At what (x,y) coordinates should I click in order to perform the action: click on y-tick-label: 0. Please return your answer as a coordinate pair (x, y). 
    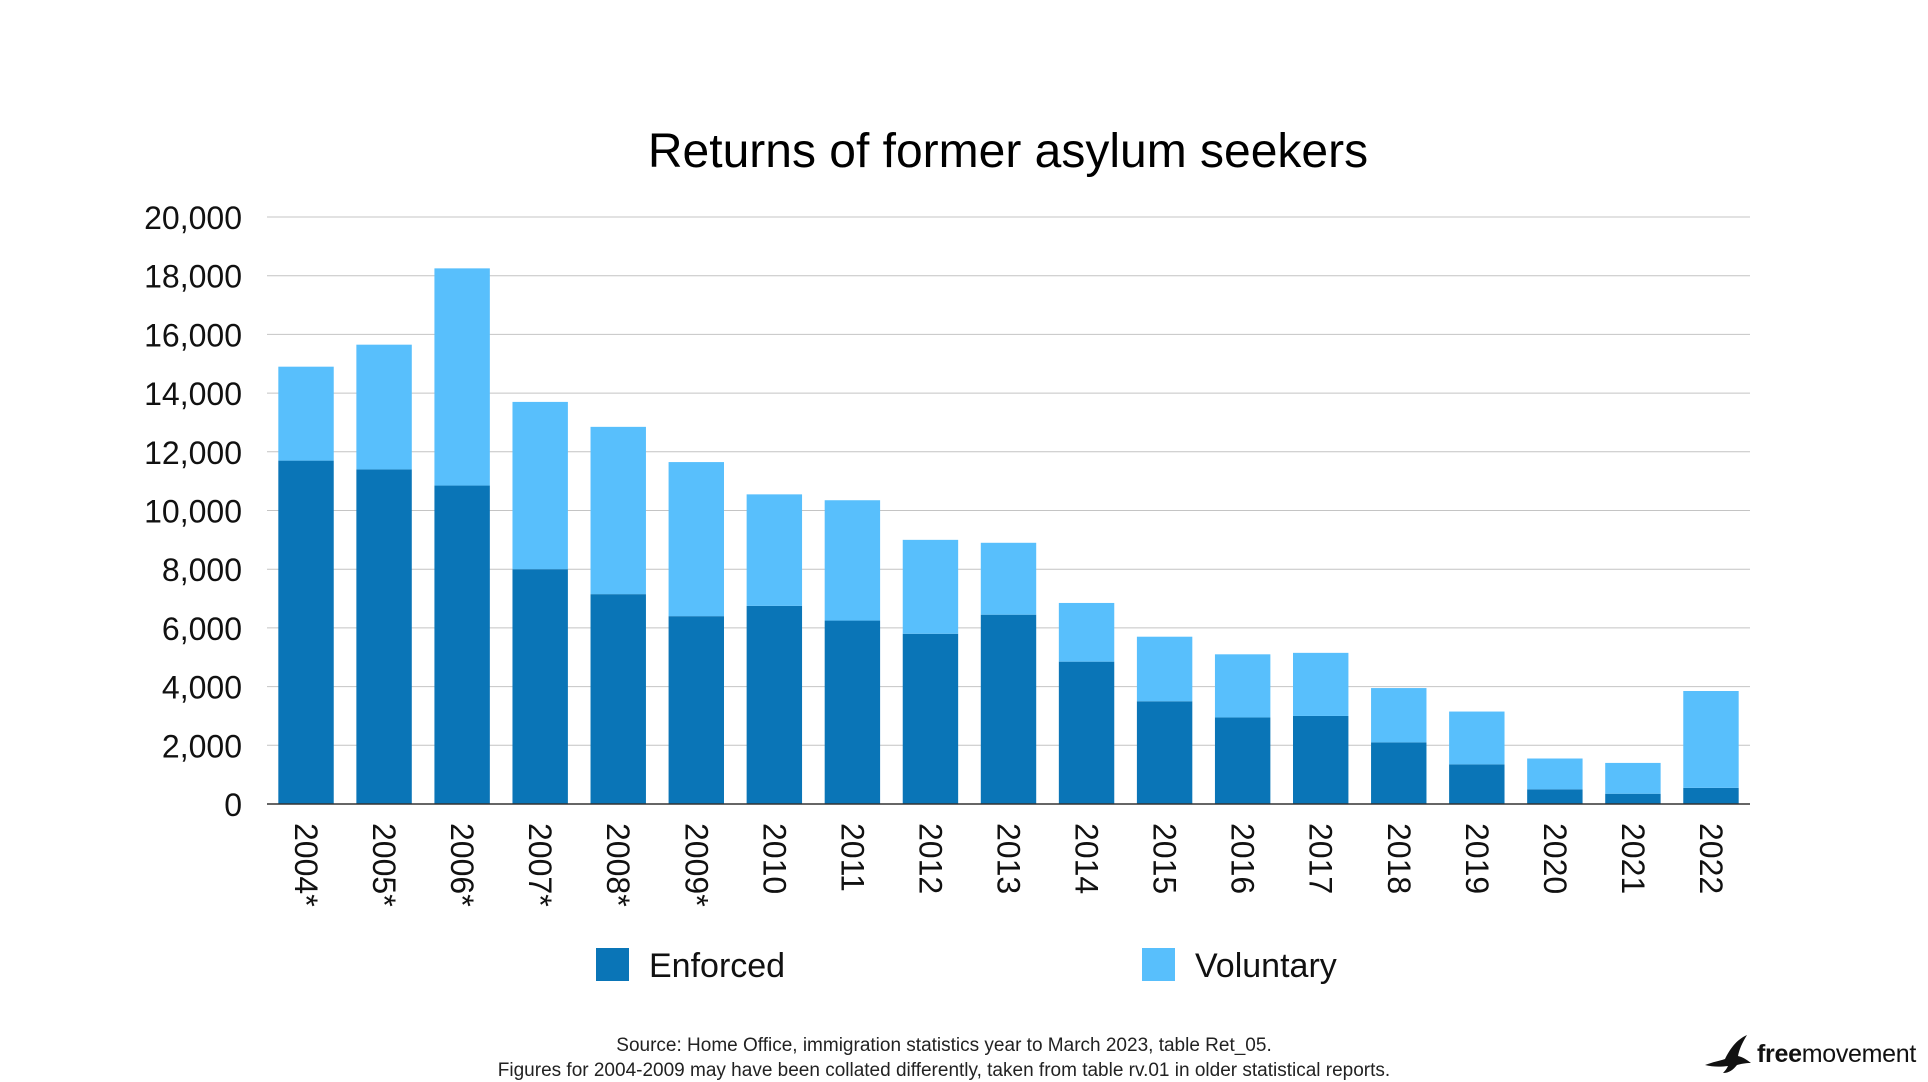
    Looking at the image, I should click on (233, 805).